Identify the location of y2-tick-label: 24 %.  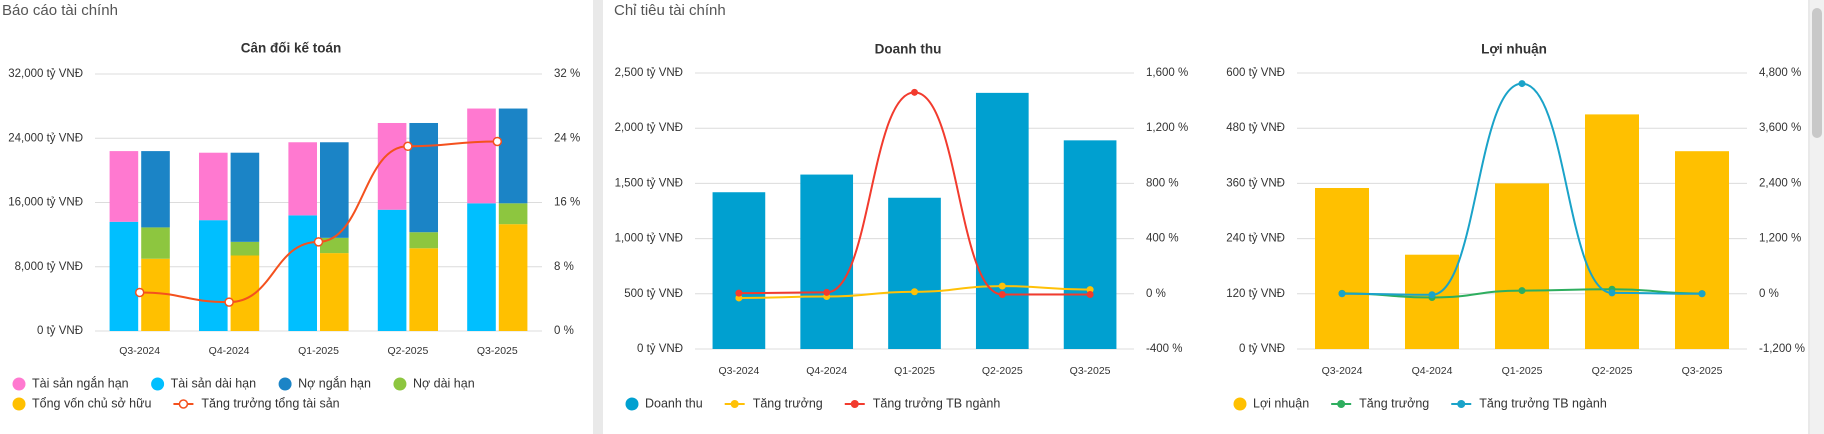
(567, 138).